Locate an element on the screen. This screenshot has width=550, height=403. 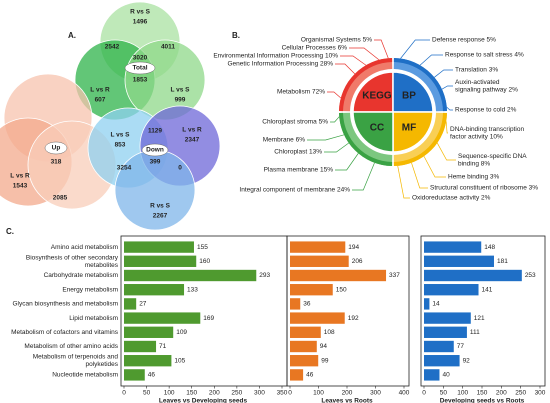
category-label: Carbohydrate metabolism is located at coordinates (81, 275).